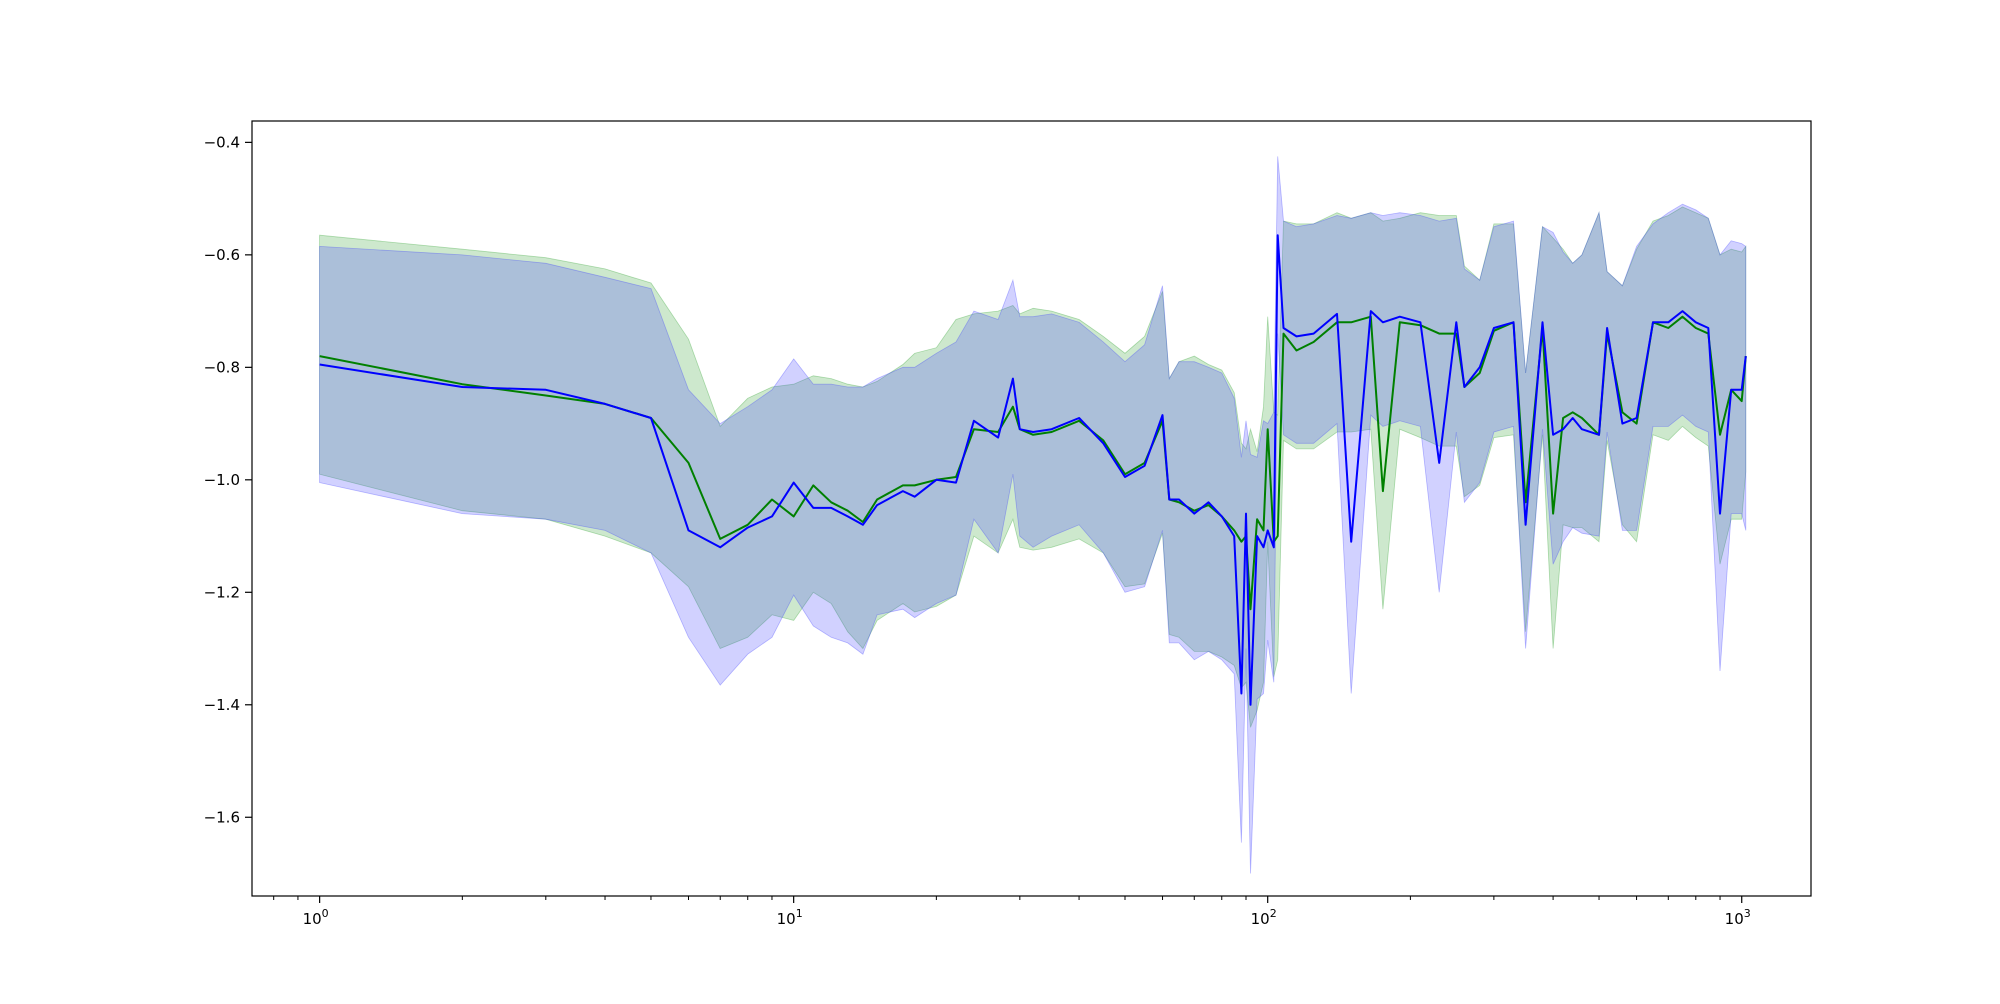 This screenshot has width=2000, height=1004. I want to click on x-tick-exponent: 0, so click(325, 913).